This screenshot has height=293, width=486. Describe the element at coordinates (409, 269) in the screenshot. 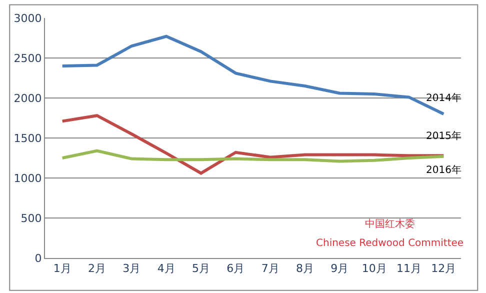

I see `x-tick-label: 11月` at that location.